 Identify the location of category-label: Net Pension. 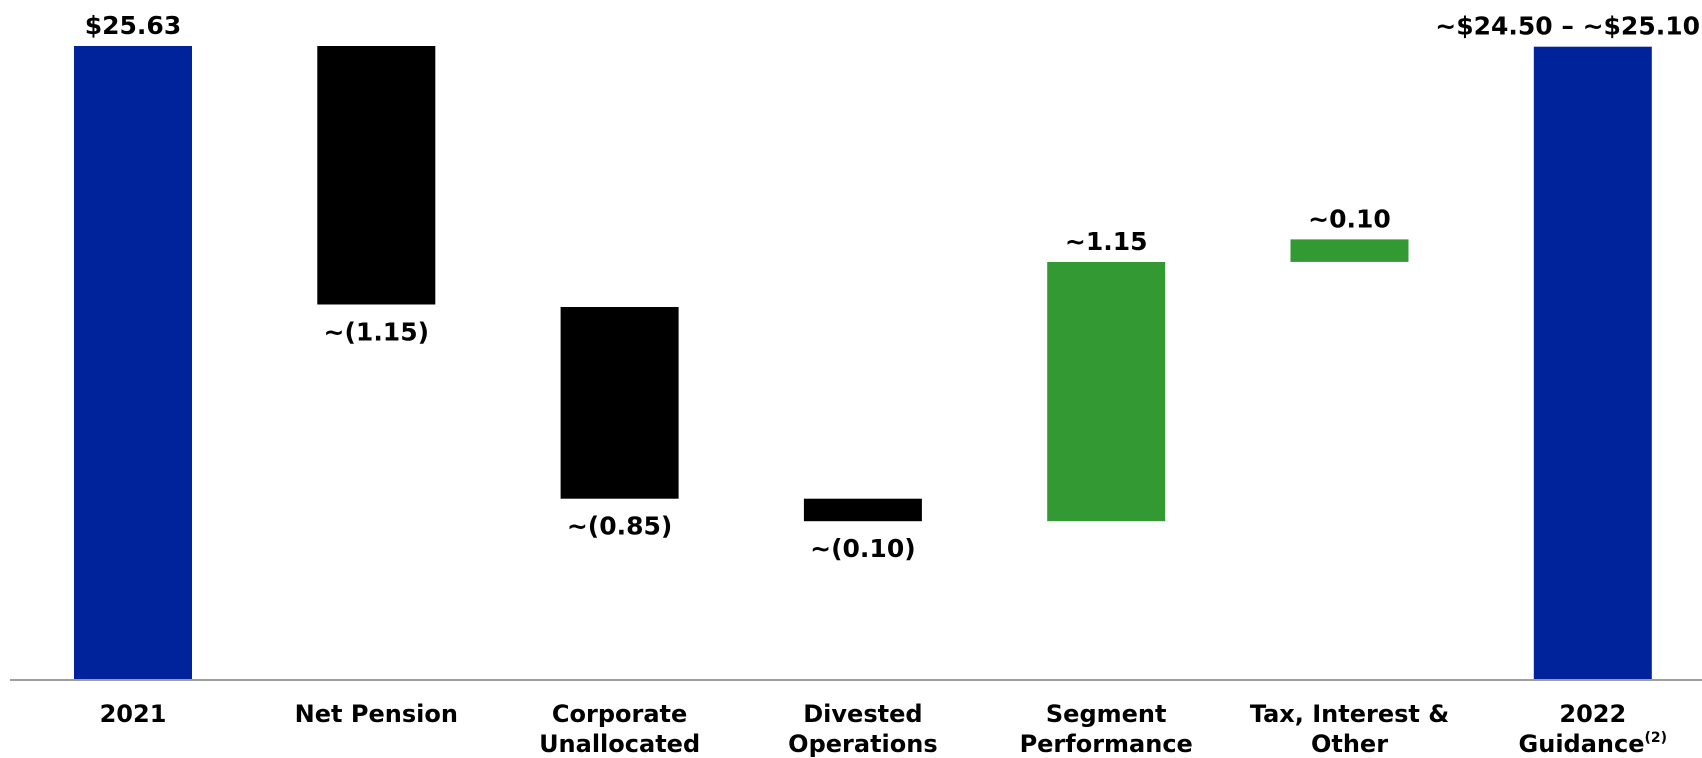
(376, 714).